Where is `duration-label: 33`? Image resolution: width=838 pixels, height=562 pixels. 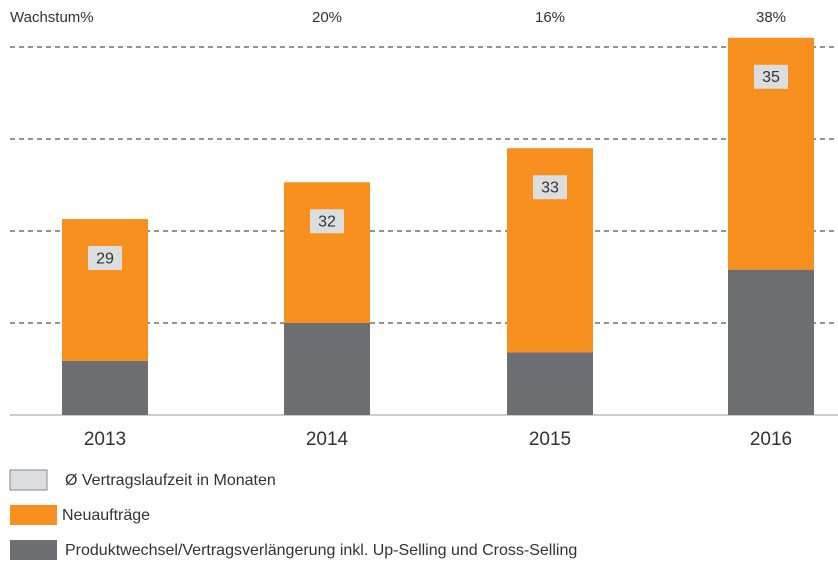 duration-label: 33 is located at coordinates (550, 187).